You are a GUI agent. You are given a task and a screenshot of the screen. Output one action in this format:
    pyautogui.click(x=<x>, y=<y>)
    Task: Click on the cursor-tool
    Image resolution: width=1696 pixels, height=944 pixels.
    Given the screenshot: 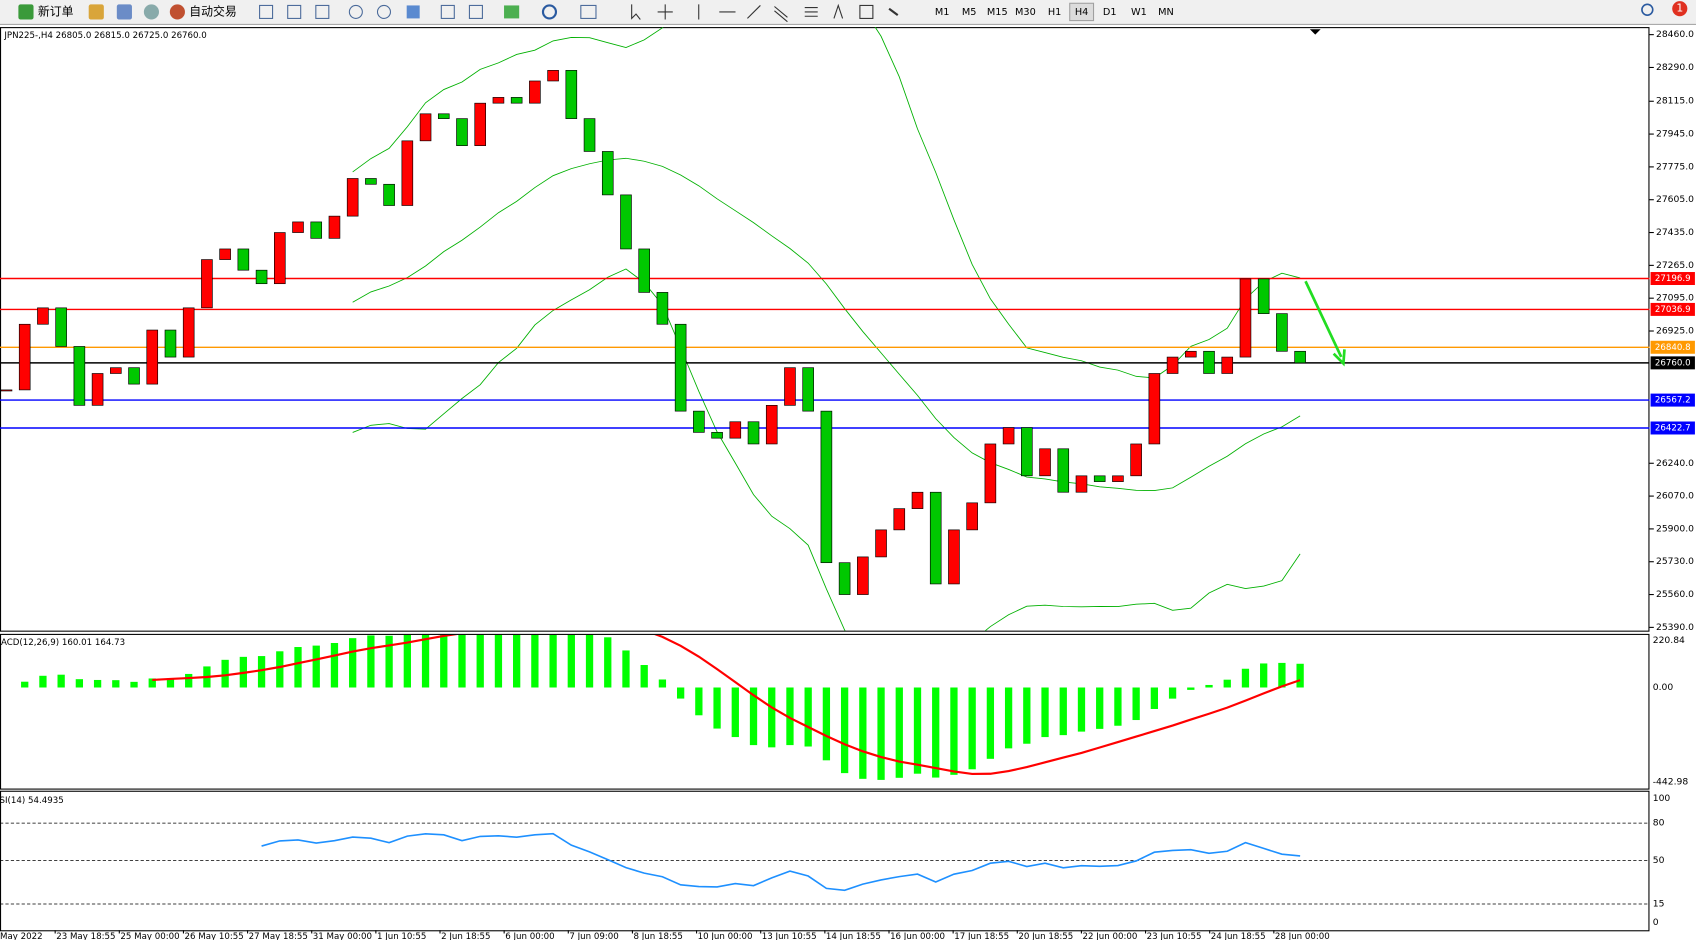 What is the action you would take?
    pyautogui.click(x=636, y=12)
    